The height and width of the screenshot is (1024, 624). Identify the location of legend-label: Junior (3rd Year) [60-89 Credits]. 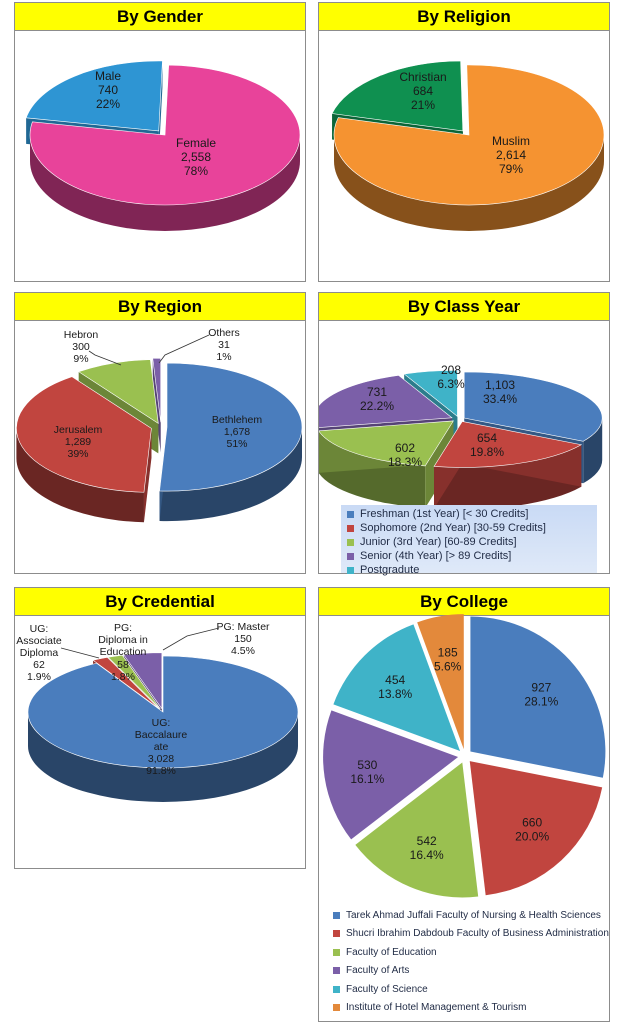
(438, 542).